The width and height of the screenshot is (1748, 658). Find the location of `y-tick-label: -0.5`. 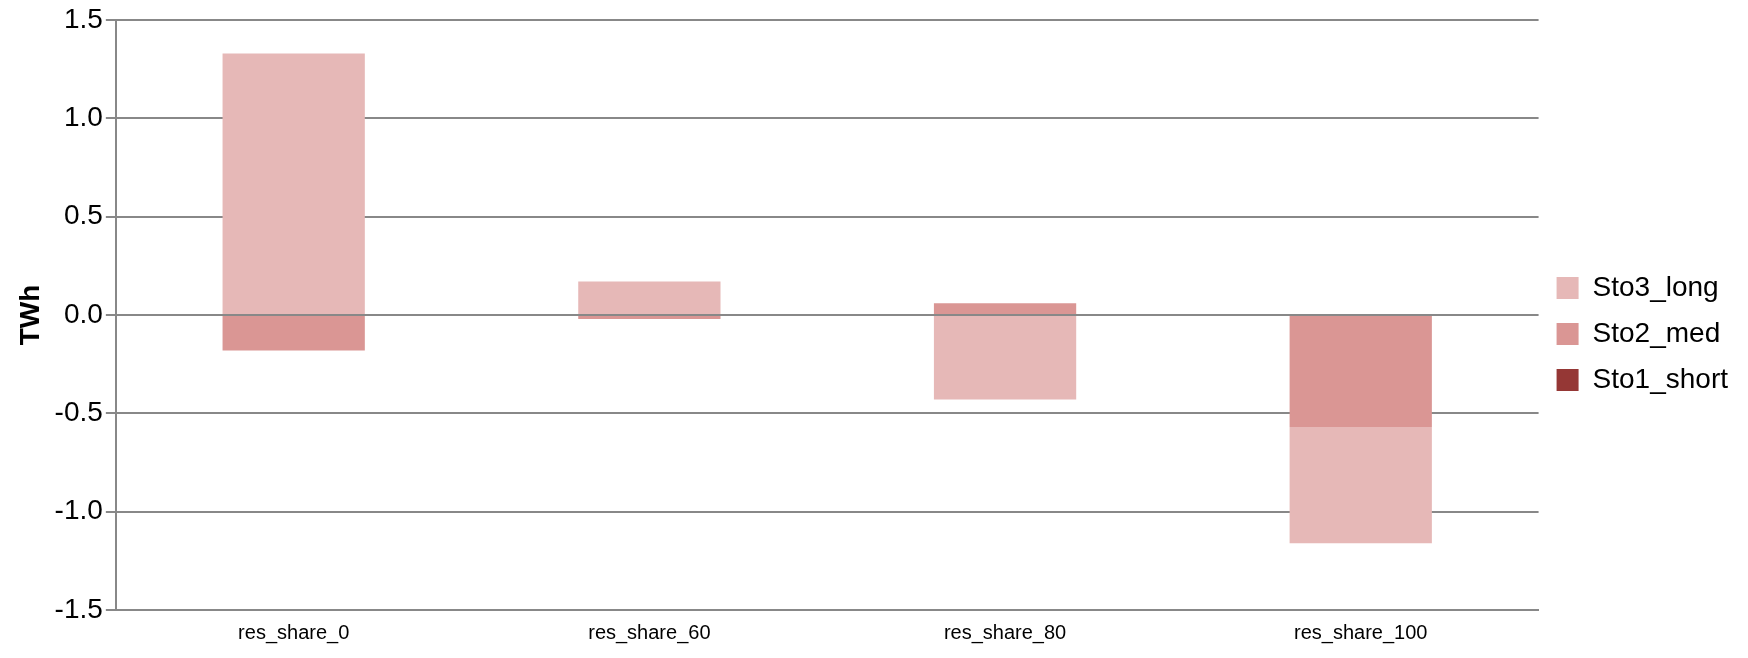

y-tick-label: -0.5 is located at coordinates (78, 412).